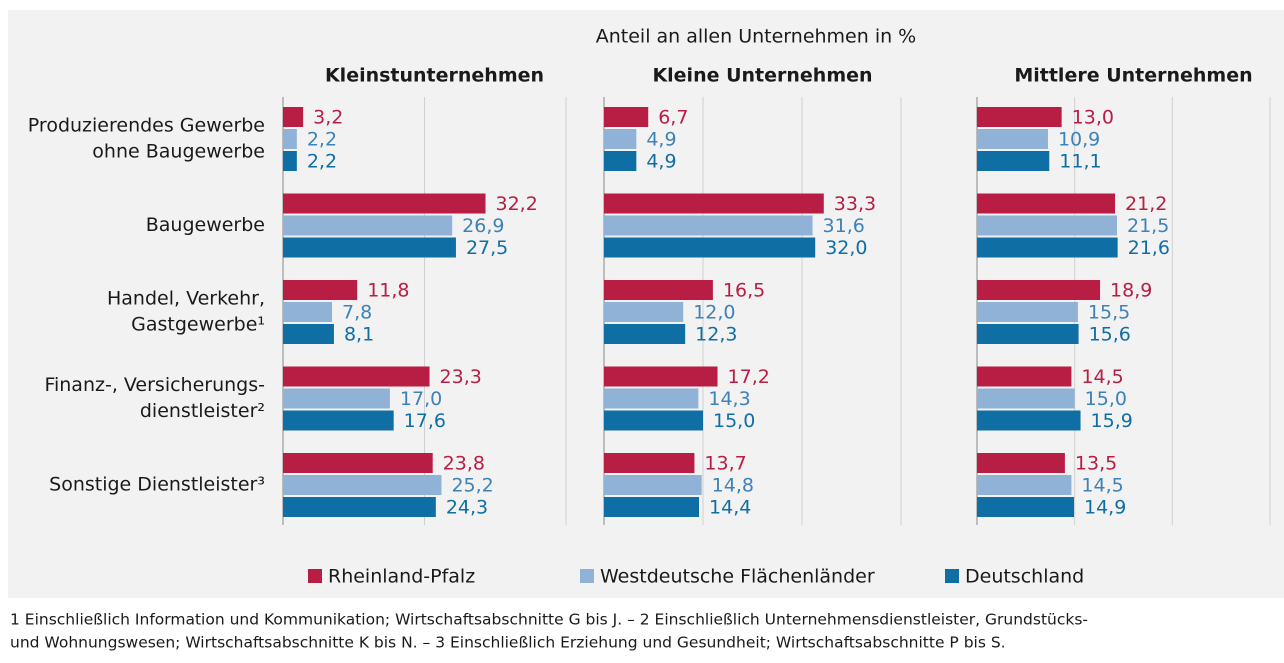  I want to click on value-label: 27,5, so click(487, 248).